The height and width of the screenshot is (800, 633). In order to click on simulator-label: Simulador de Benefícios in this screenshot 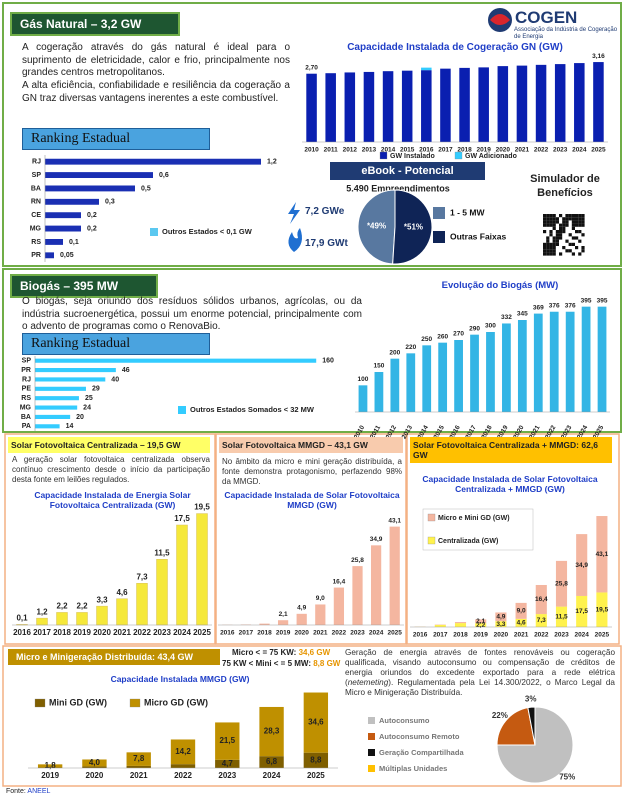, I will do `click(565, 186)`.